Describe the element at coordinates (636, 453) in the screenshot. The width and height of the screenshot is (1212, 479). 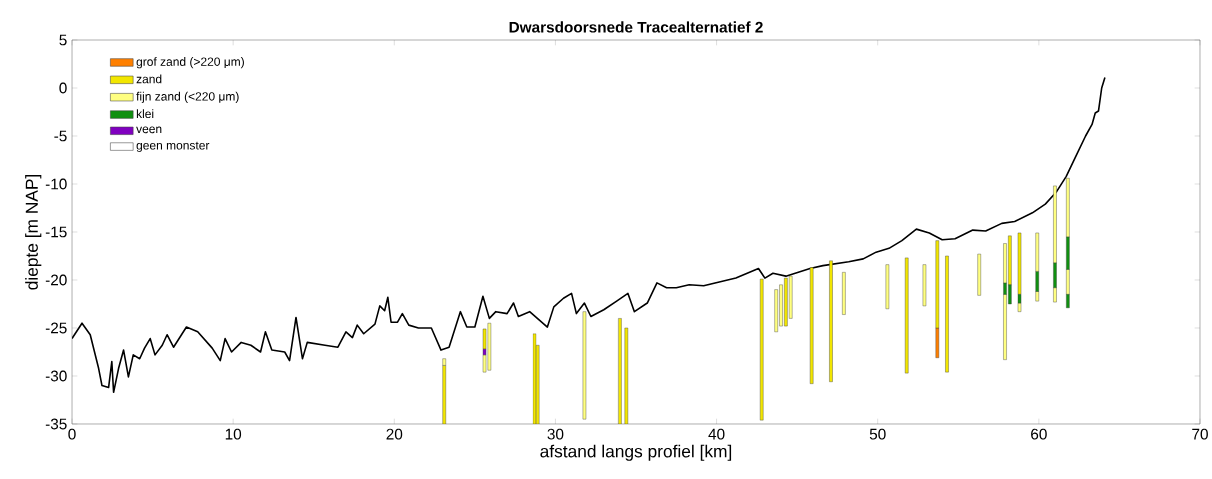
I see `x-axis-title: afstand langs profiel [km]` at that location.